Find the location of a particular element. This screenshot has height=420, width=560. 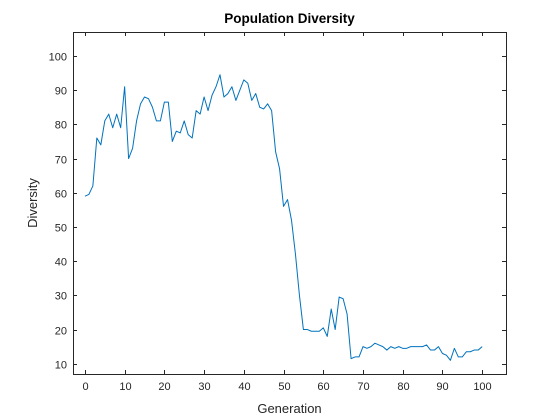

y-tick-label: 60 is located at coordinates (61, 195).